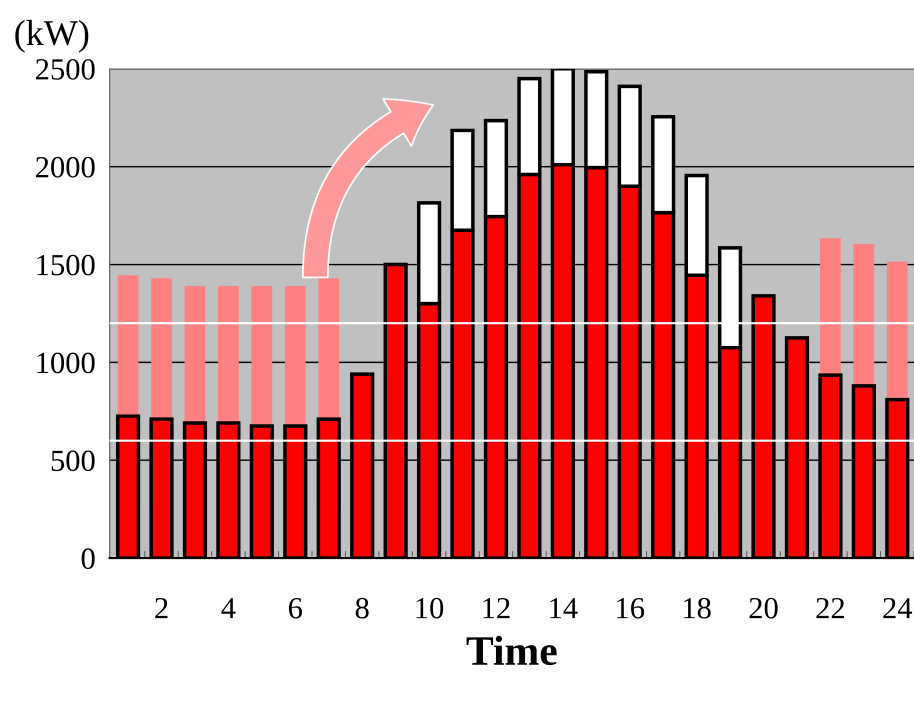  I want to click on y-tick-label: 500, so click(73, 461).